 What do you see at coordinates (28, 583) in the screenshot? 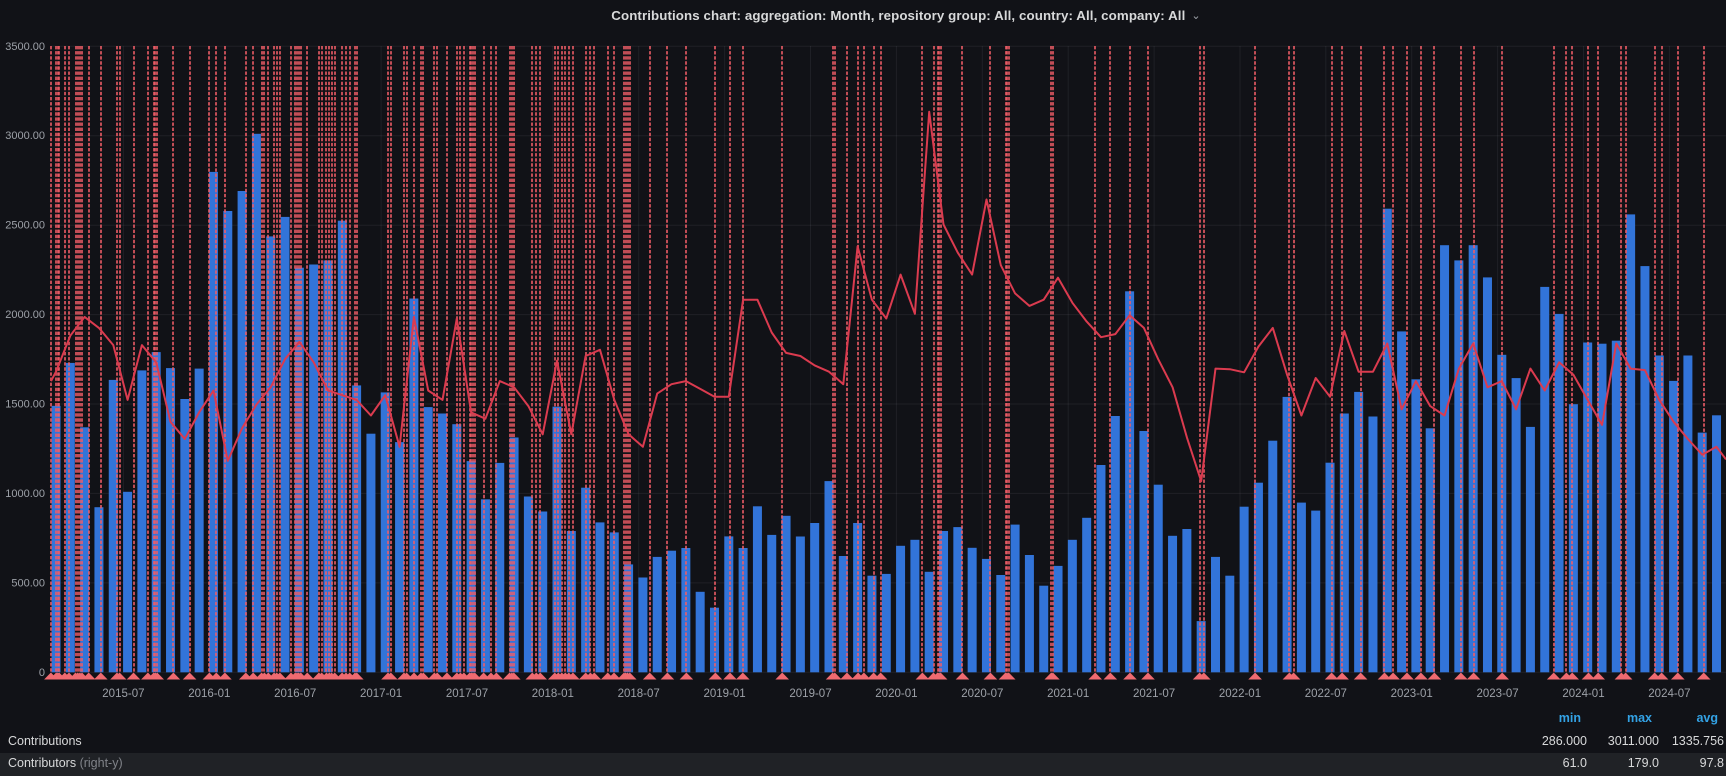
I see `svg-text: 500.00` at bounding box center [28, 583].